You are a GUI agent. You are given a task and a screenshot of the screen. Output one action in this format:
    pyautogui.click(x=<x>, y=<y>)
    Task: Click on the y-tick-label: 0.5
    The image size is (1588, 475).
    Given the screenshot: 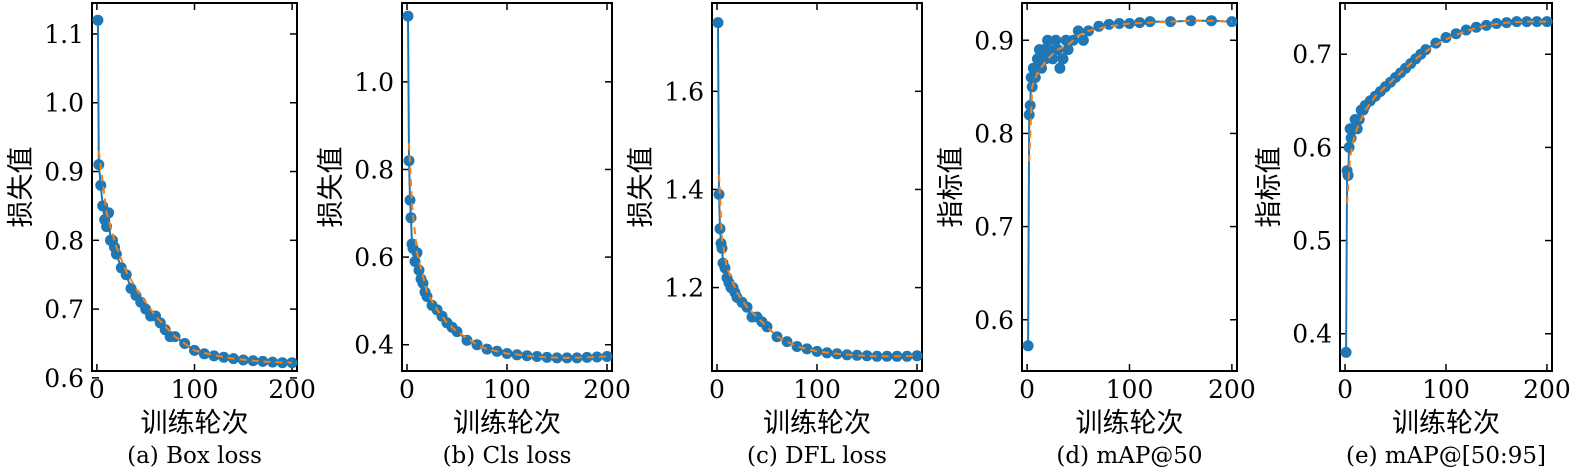 What is the action you would take?
    pyautogui.click(x=1312, y=241)
    